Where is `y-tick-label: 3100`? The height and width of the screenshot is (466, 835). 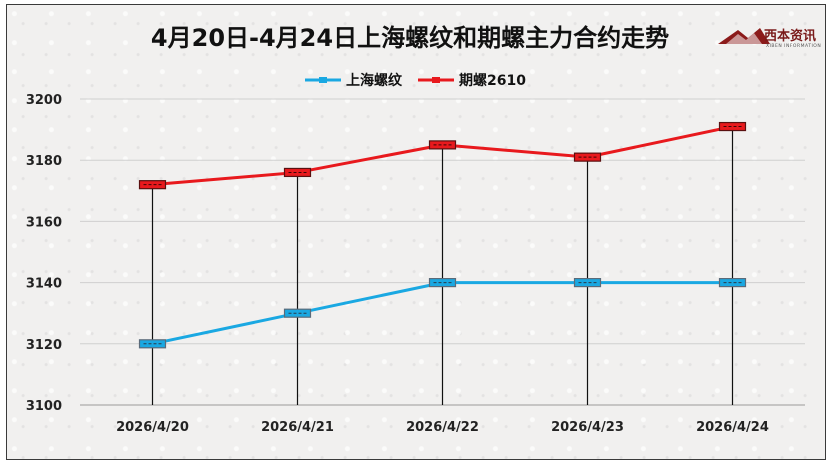 y-tick-label: 3100 is located at coordinates (44, 406).